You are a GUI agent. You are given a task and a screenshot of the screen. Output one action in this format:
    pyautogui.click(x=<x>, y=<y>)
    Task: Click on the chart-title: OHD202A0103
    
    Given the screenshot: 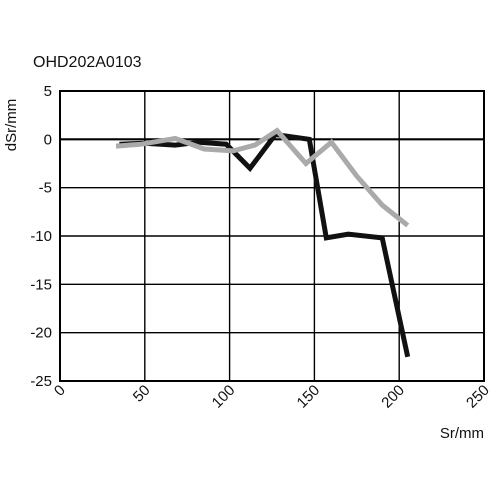 What is the action you would take?
    pyautogui.click(x=87, y=62)
    